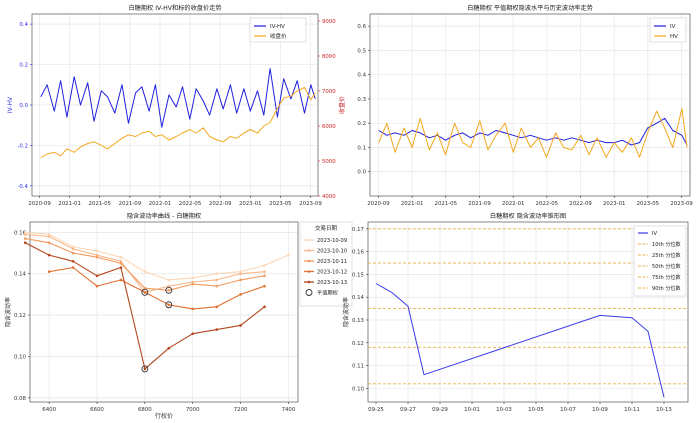 The height and width of the screenshot is (423, 700). I want to click on y-tick-label: 0.15, so click(358, 275).